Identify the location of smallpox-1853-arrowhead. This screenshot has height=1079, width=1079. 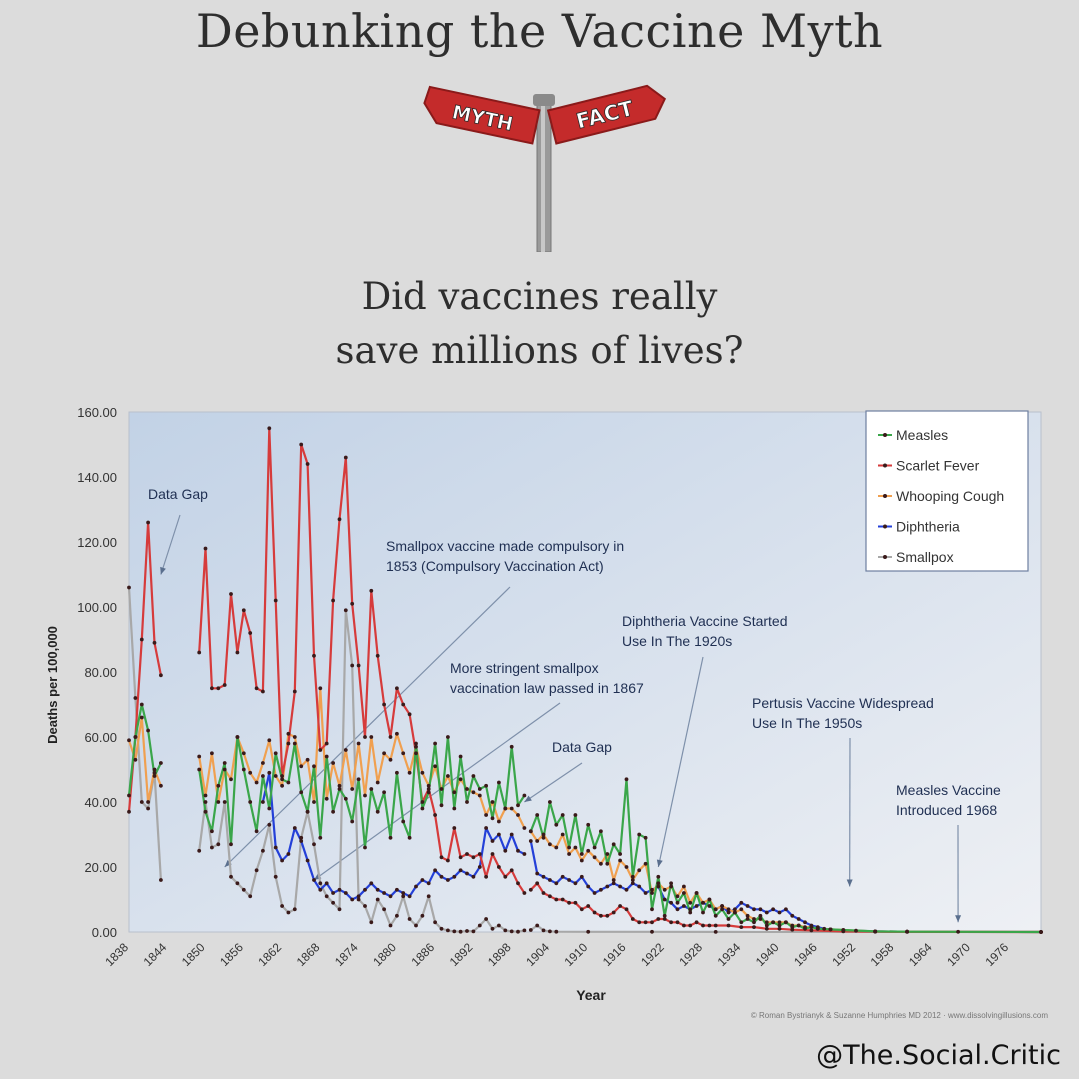
(228, 863).